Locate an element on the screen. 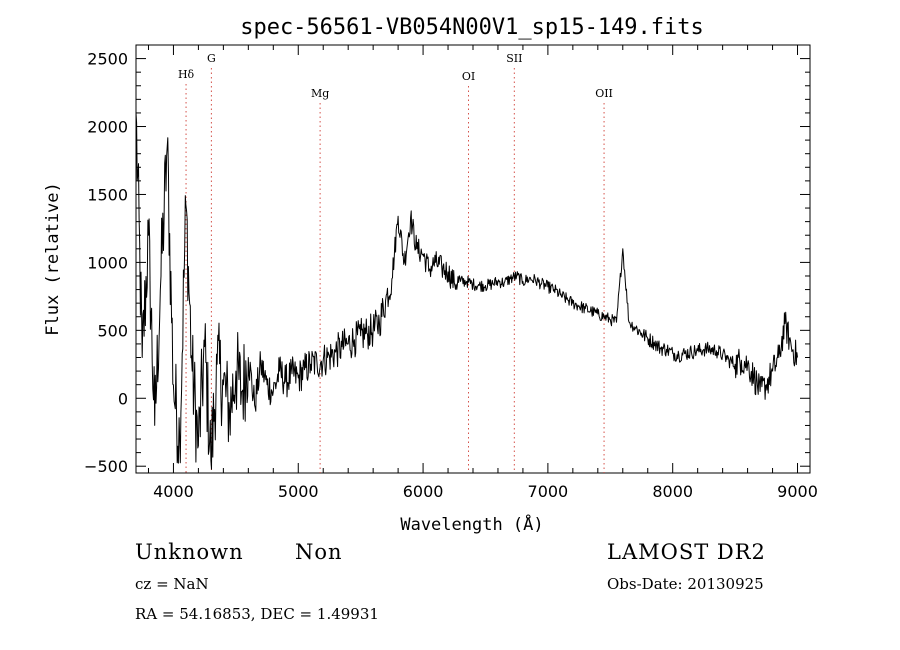 This screenshot has height=650, width=900. line-marker-label: Hδ is located at coordinates (186, 74).